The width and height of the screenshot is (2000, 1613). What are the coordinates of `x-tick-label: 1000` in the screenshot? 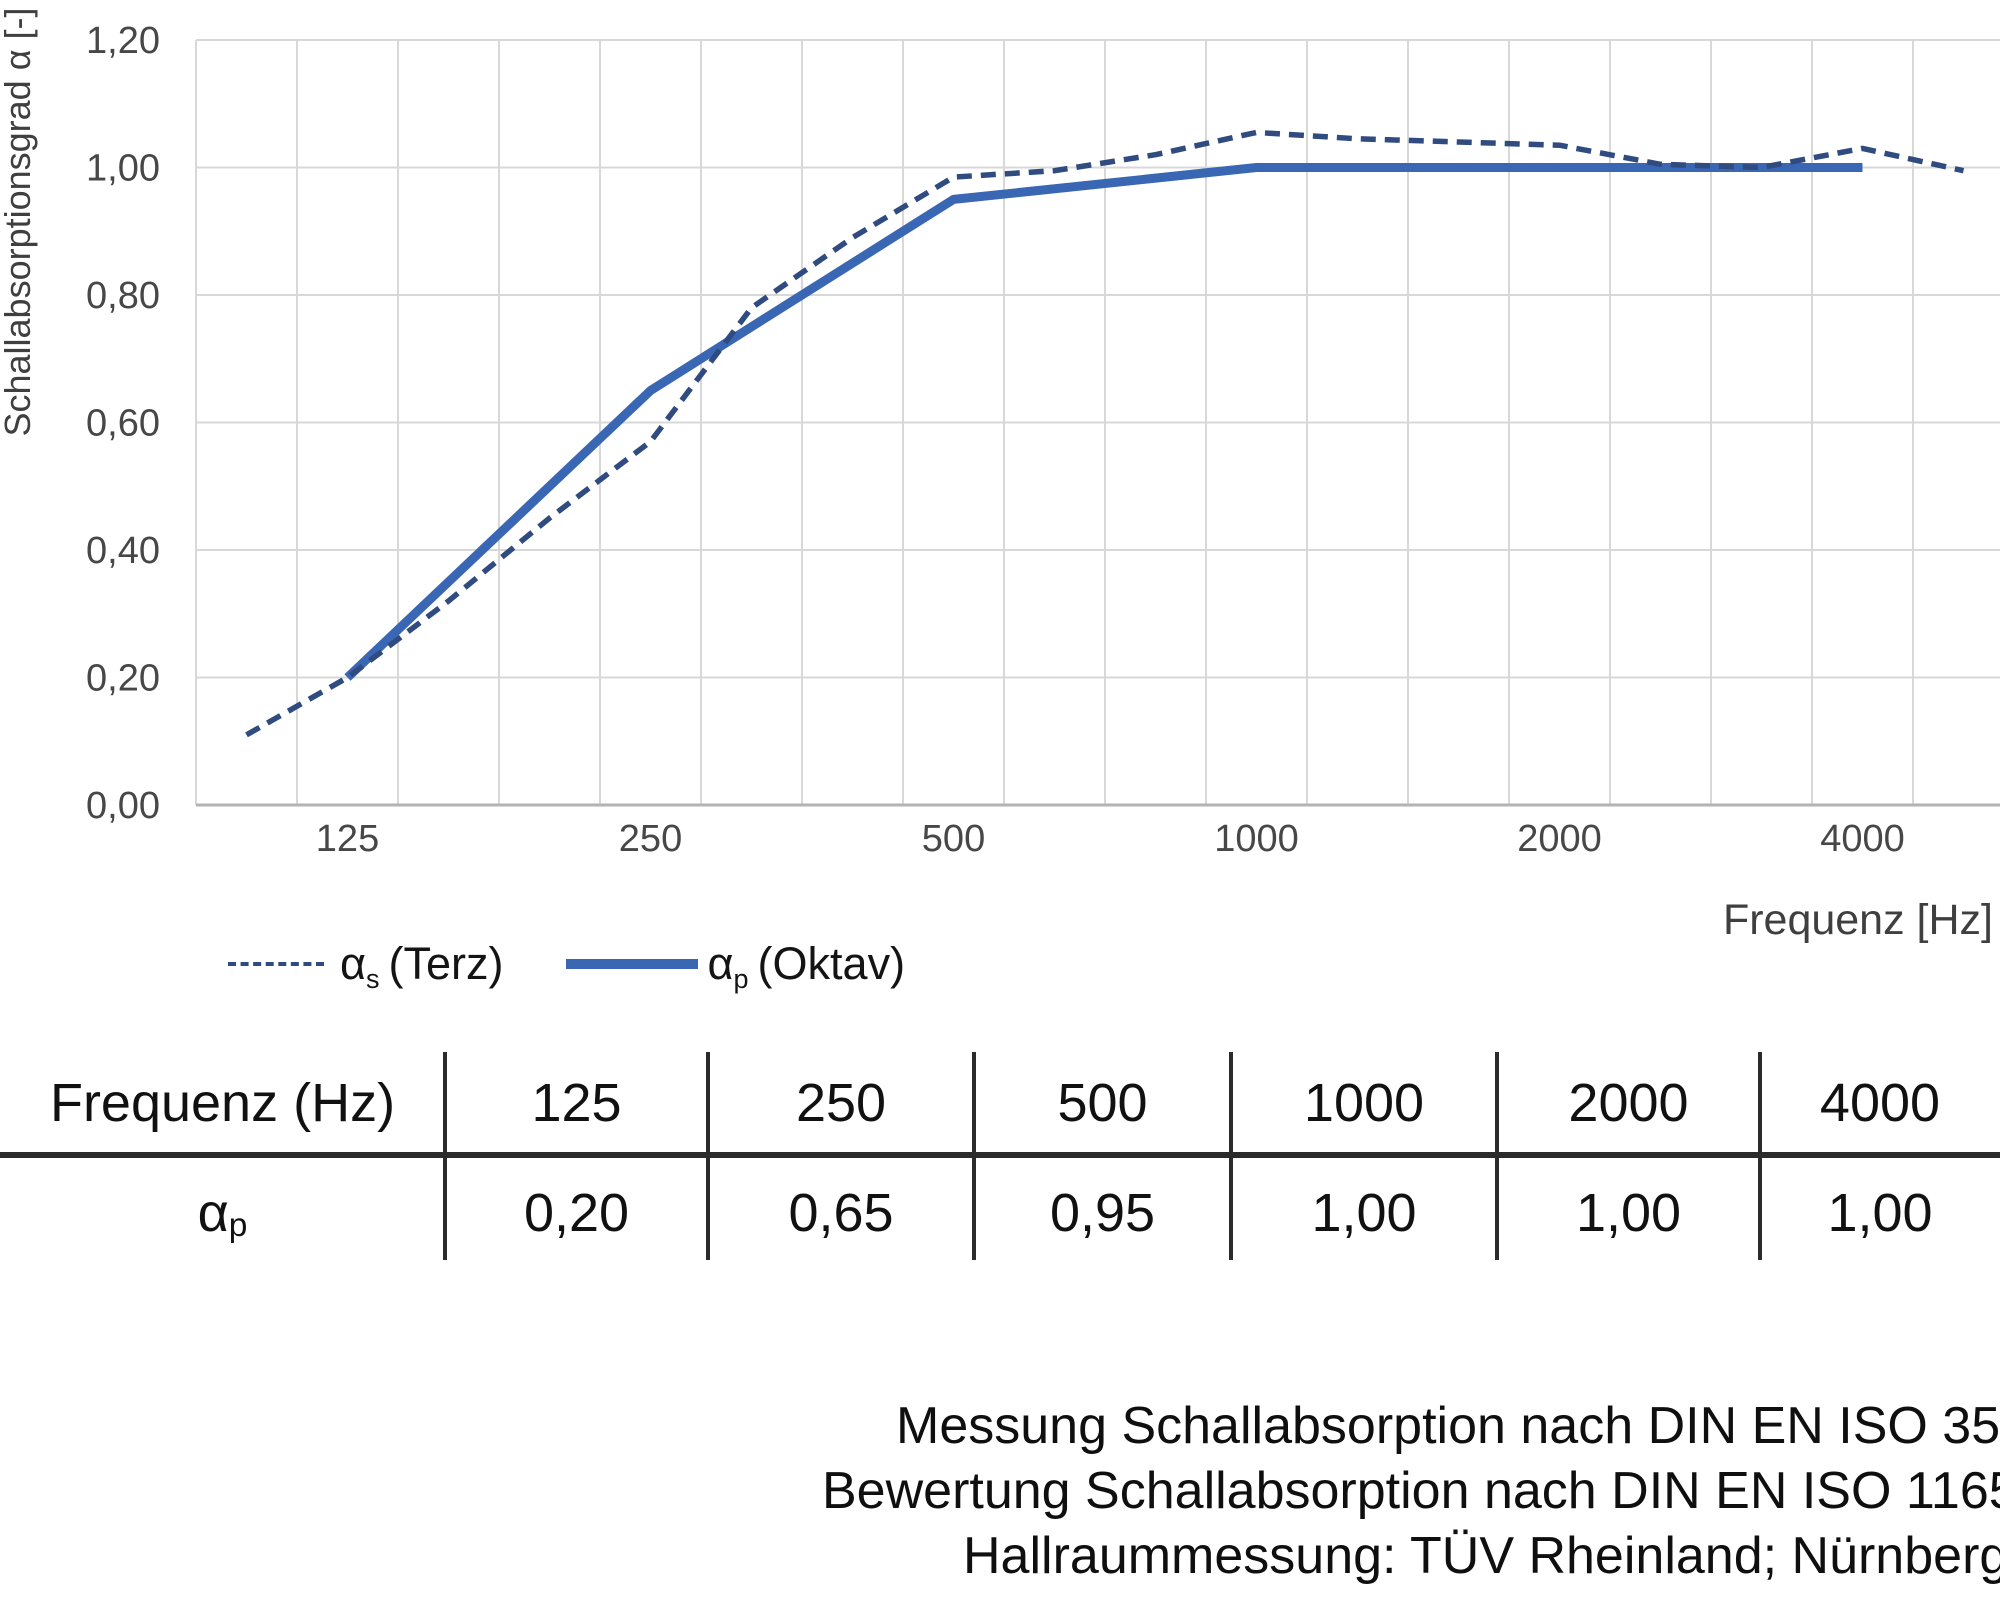 It's located at (1256, 839).